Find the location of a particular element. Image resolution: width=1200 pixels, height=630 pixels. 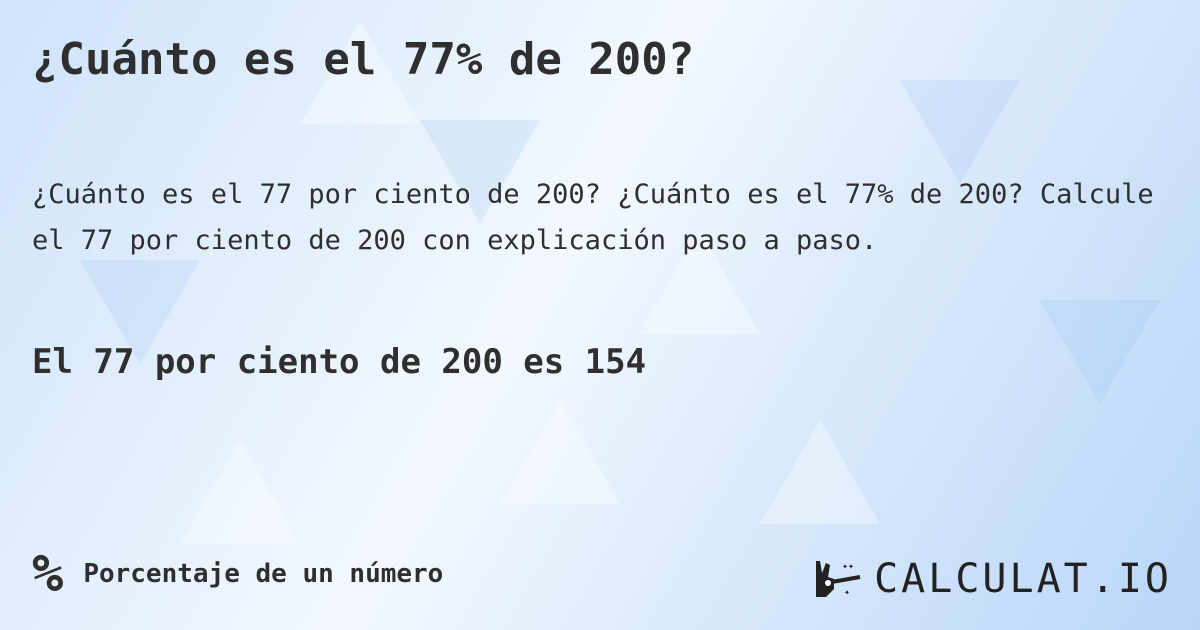

logo: ✦✦ ✦ CALCULAT.IO is located at coordinates (992, 579).